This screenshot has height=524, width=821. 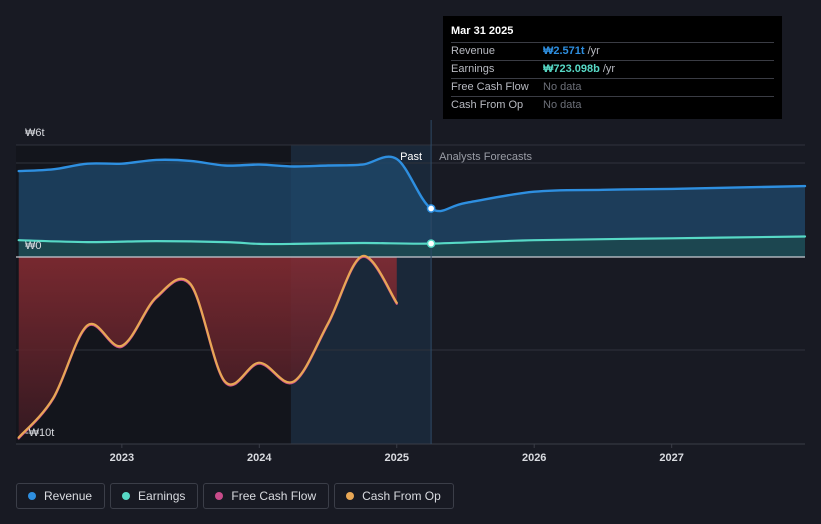 I want to click on revenue-line, so click(x=412, y=184).